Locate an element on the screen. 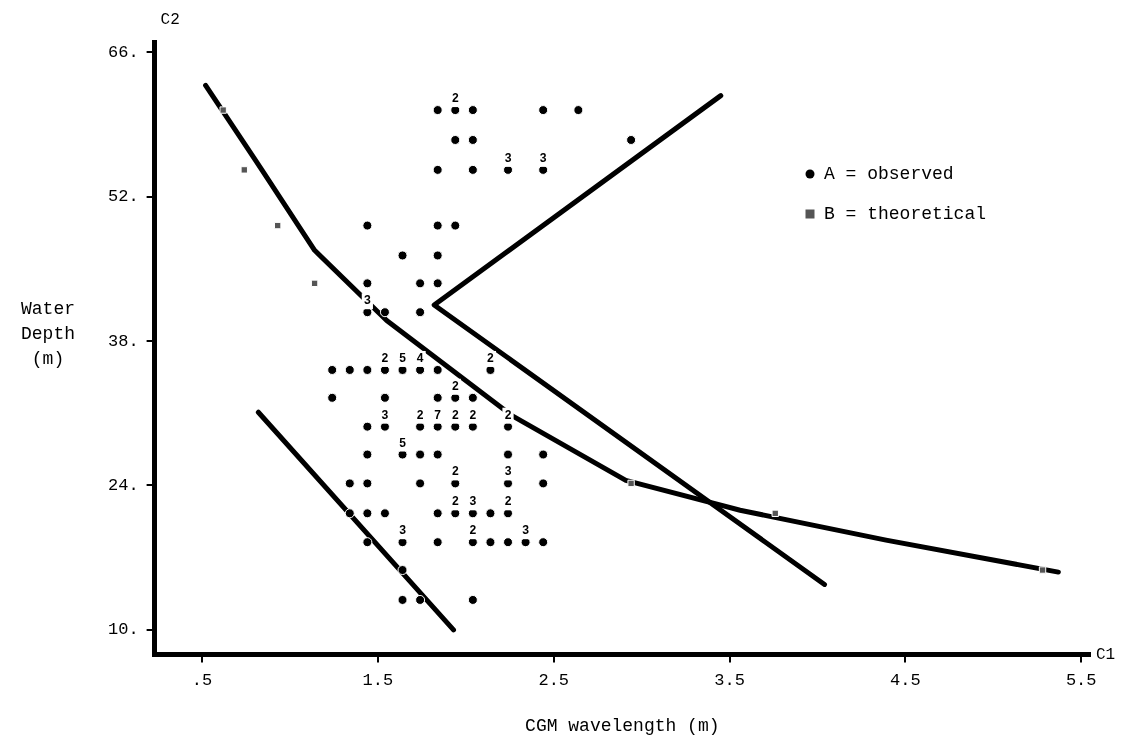  annotation: 4 is located at coordinates (420, 358).